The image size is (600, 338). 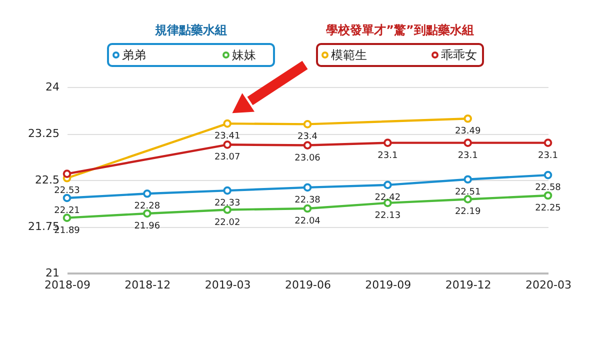 What do you see at coordinates (400, 30) in the screenshot?
I see `text: 學校發單才”驚”到點藥水組` at bounding box center [400, 30].